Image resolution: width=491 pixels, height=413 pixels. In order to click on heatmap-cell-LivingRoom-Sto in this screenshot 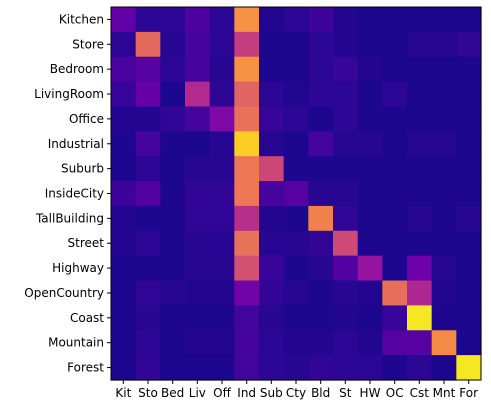, I will do `click(148, 94)`.